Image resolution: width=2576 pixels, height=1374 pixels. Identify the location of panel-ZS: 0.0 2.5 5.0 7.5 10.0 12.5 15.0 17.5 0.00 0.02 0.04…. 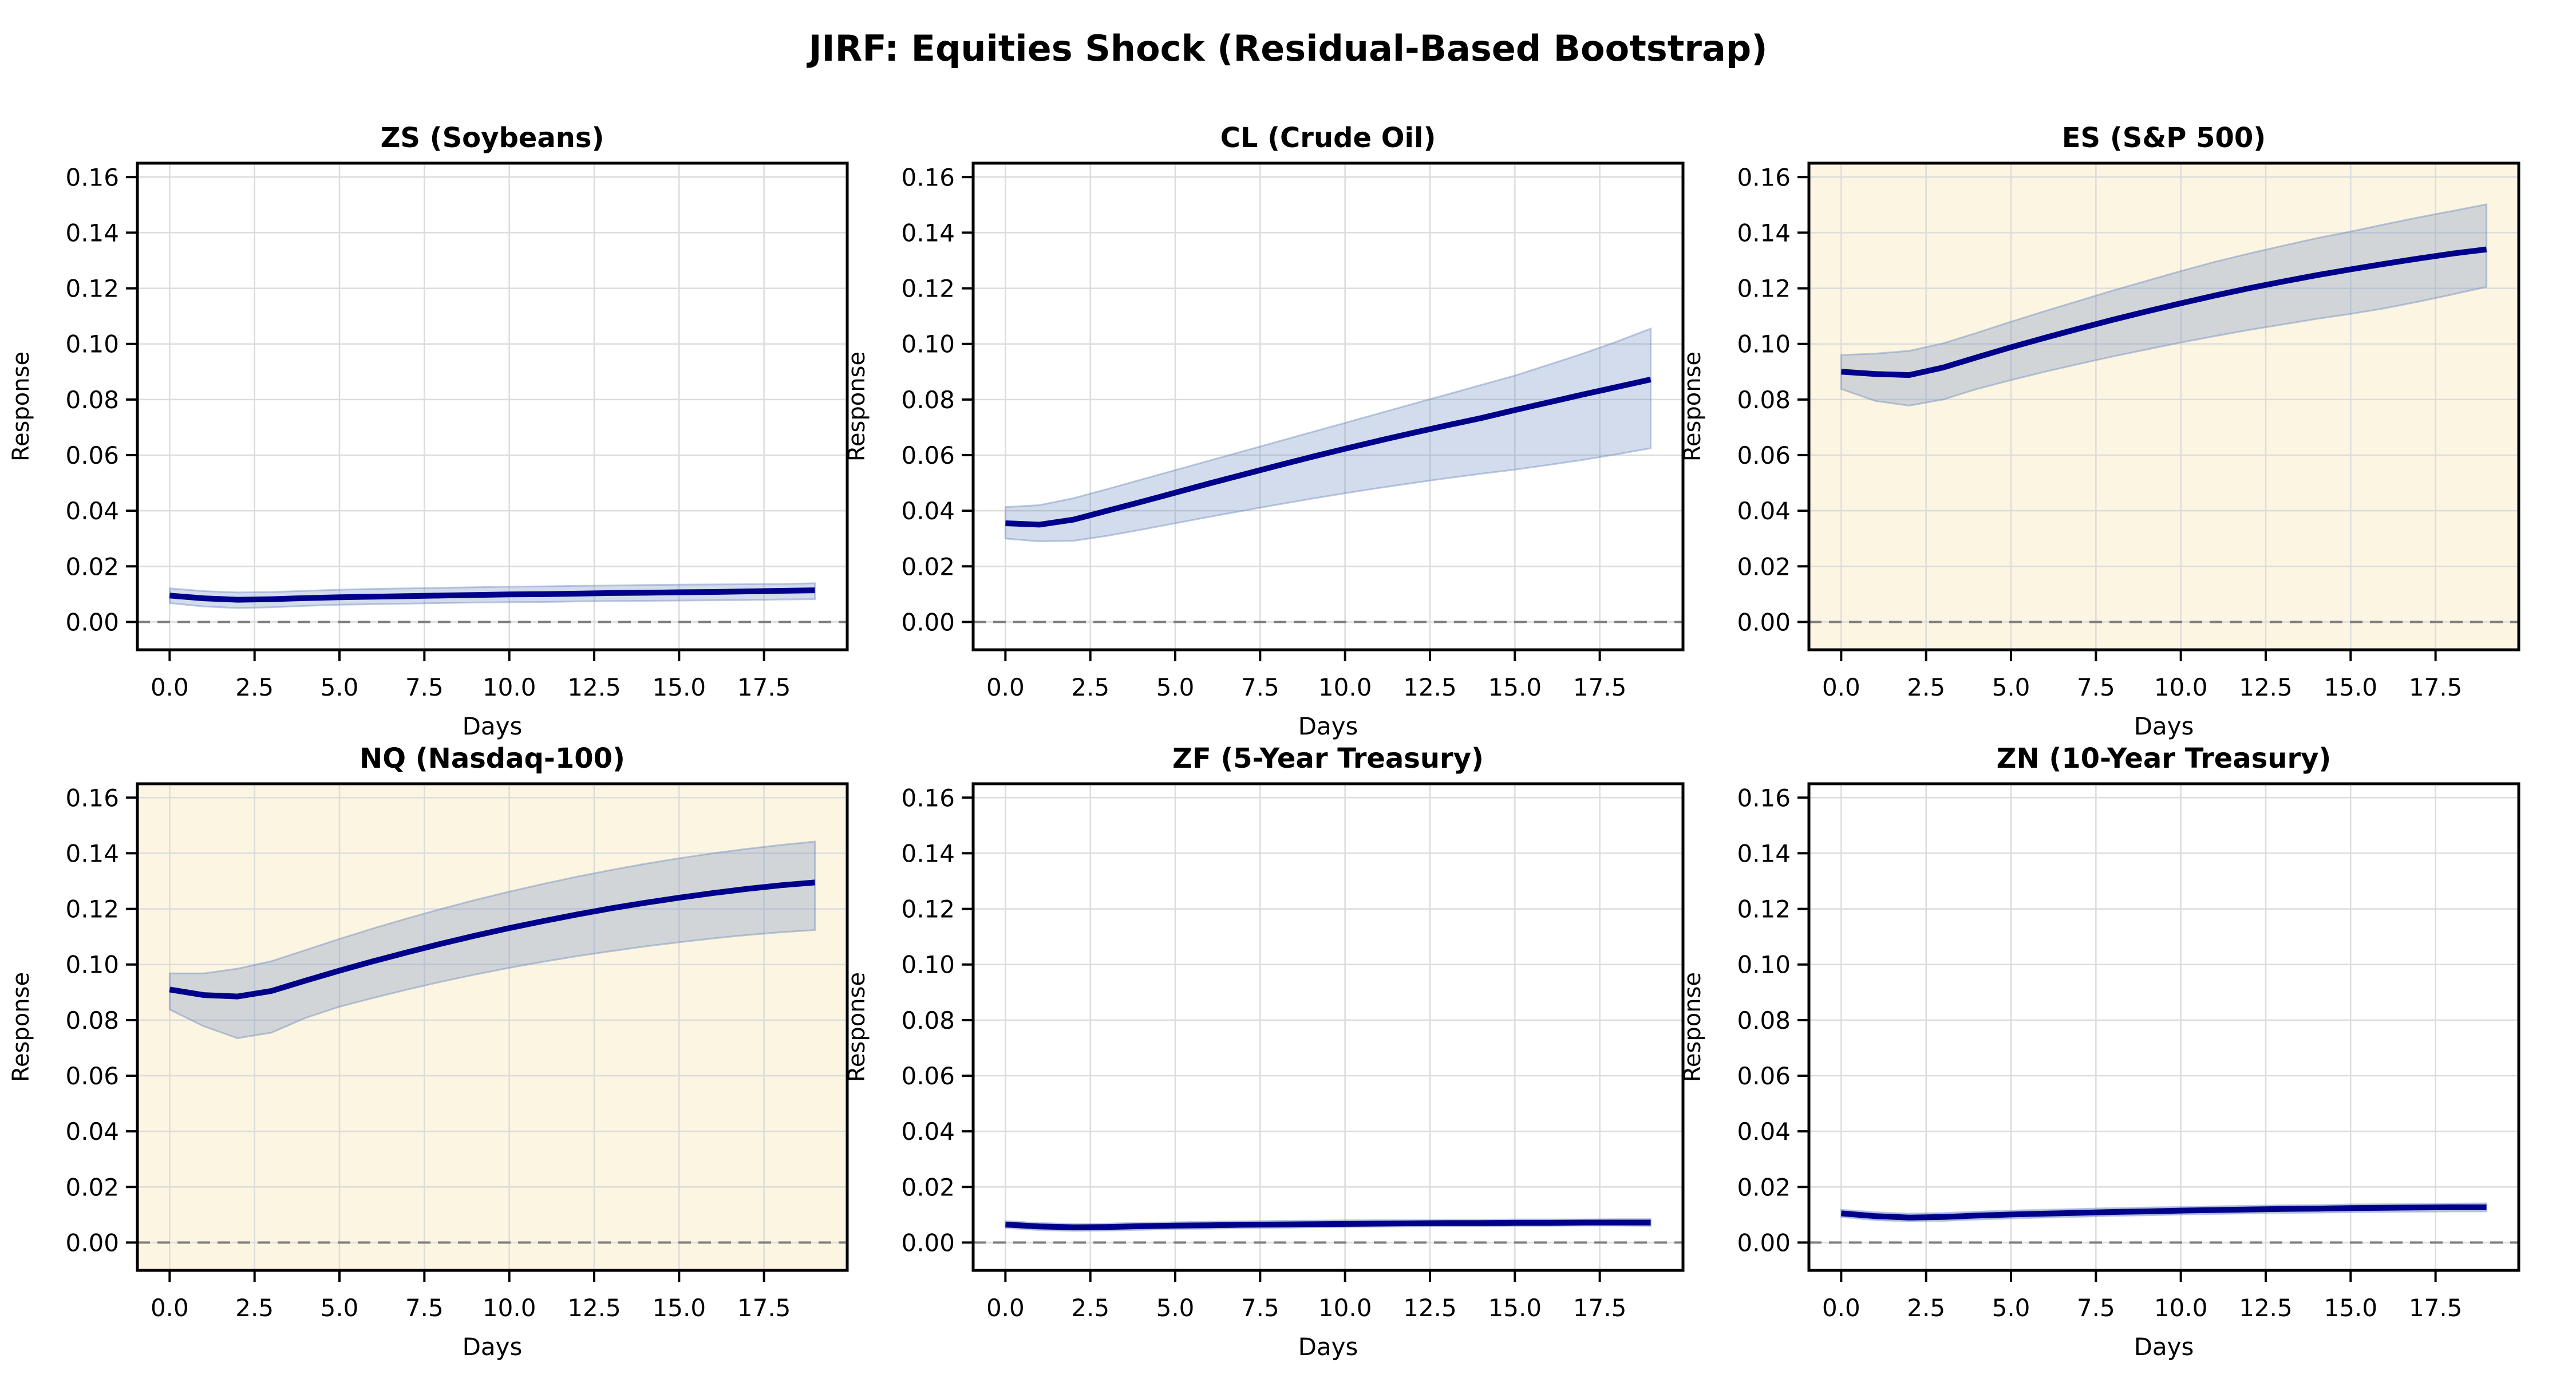
(428, 431).